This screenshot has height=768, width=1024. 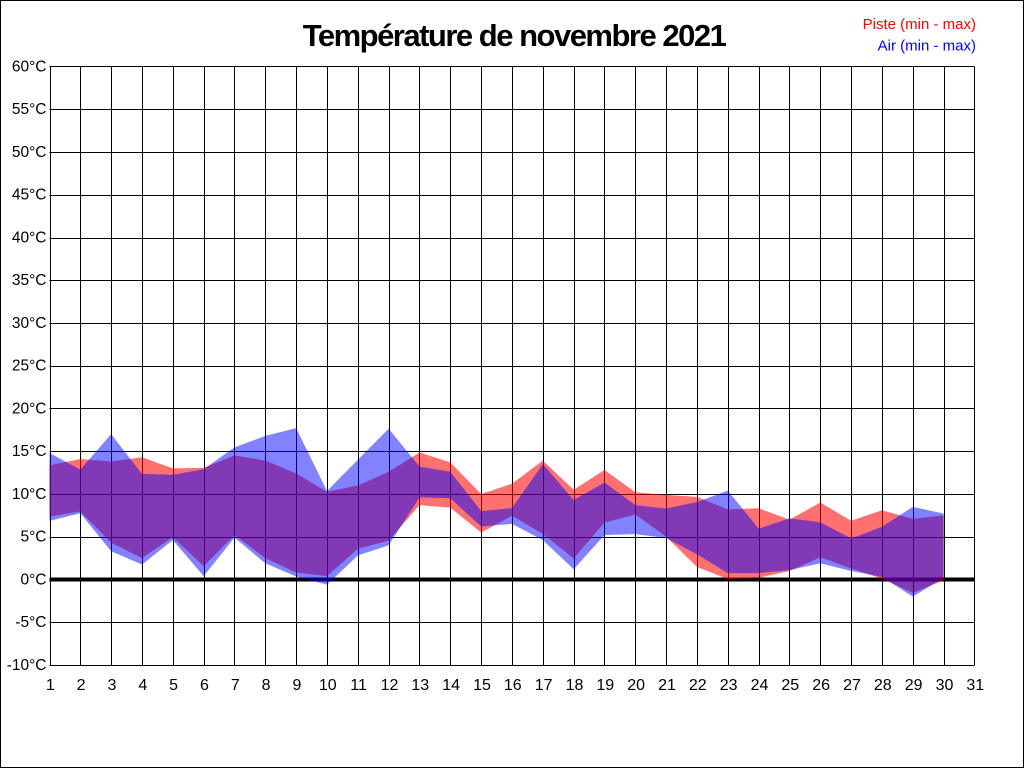 What do you see at coordinates (173, 685) in the screenshot?
I see `svg-text: 5` at bounding box center [173, 685].